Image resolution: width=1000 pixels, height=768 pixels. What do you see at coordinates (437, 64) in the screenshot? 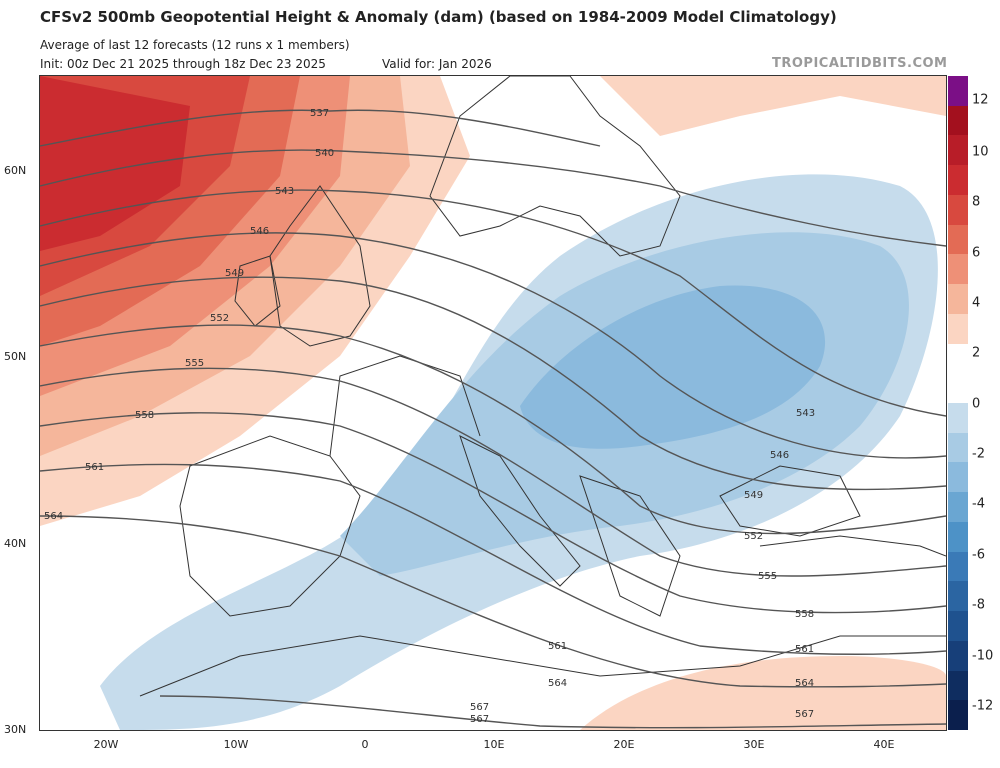
I see `valid-time: Valid for: Jan 2026` at bounding box center [437, 64].